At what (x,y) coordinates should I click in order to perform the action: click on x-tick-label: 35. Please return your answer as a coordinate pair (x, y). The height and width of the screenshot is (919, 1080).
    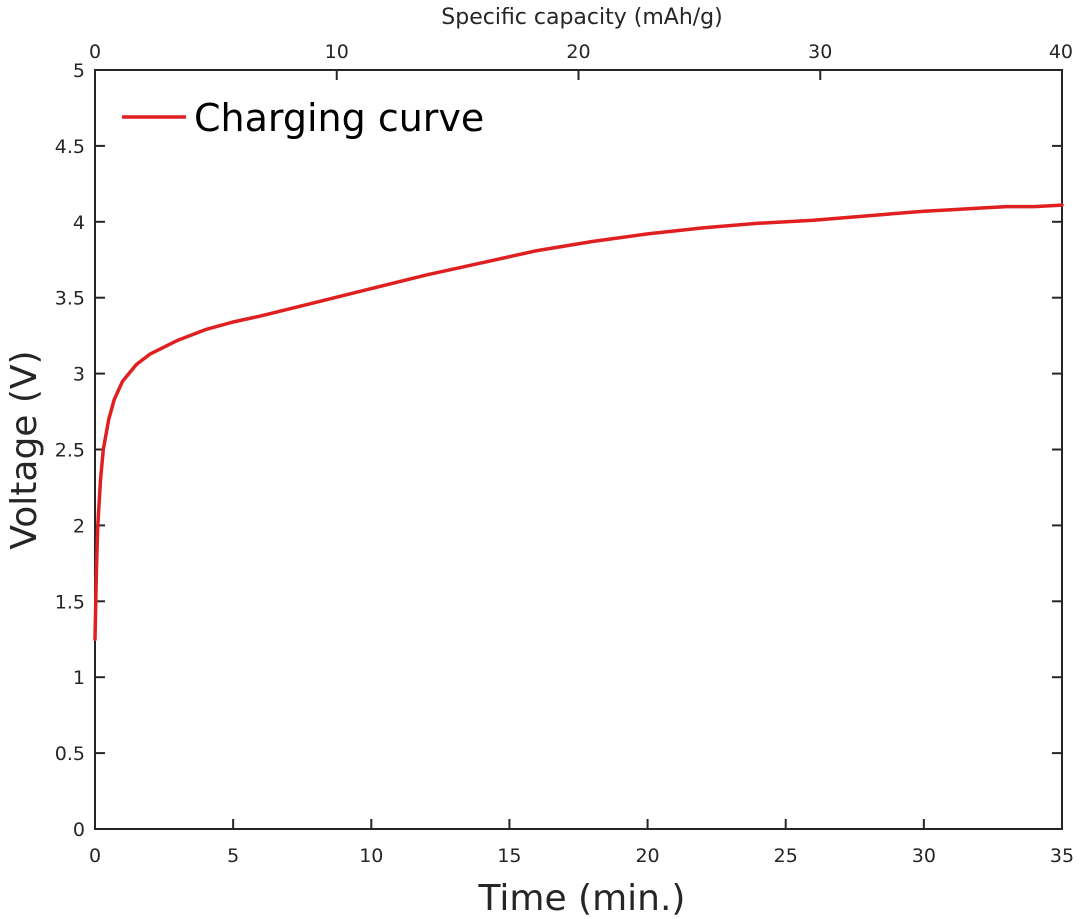
    Looking at the image, I should click on (1062, 856).